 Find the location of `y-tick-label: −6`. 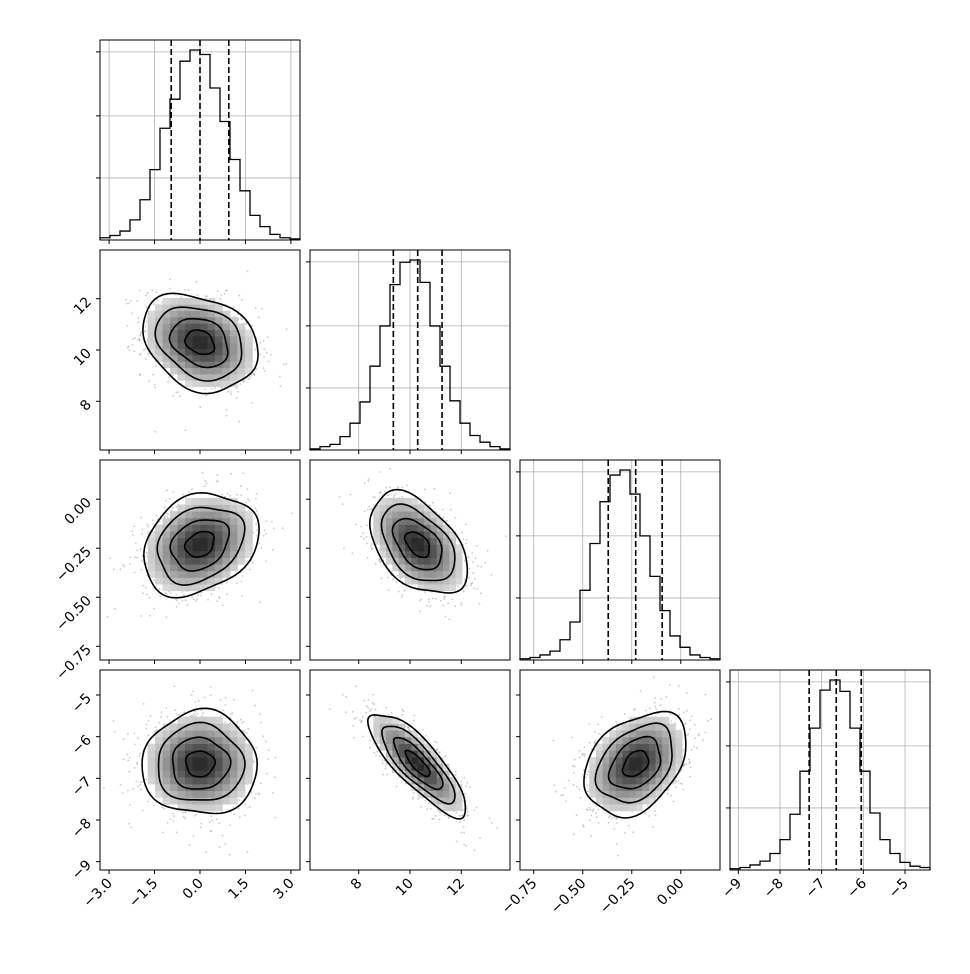

y-tick-label: −6 is located at coordinates (82, 745).